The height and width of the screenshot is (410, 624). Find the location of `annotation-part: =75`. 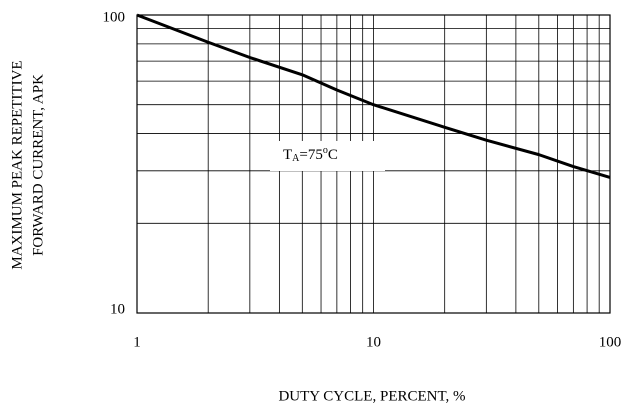

annotation-part: =75 is located at coordinates (310, 155).